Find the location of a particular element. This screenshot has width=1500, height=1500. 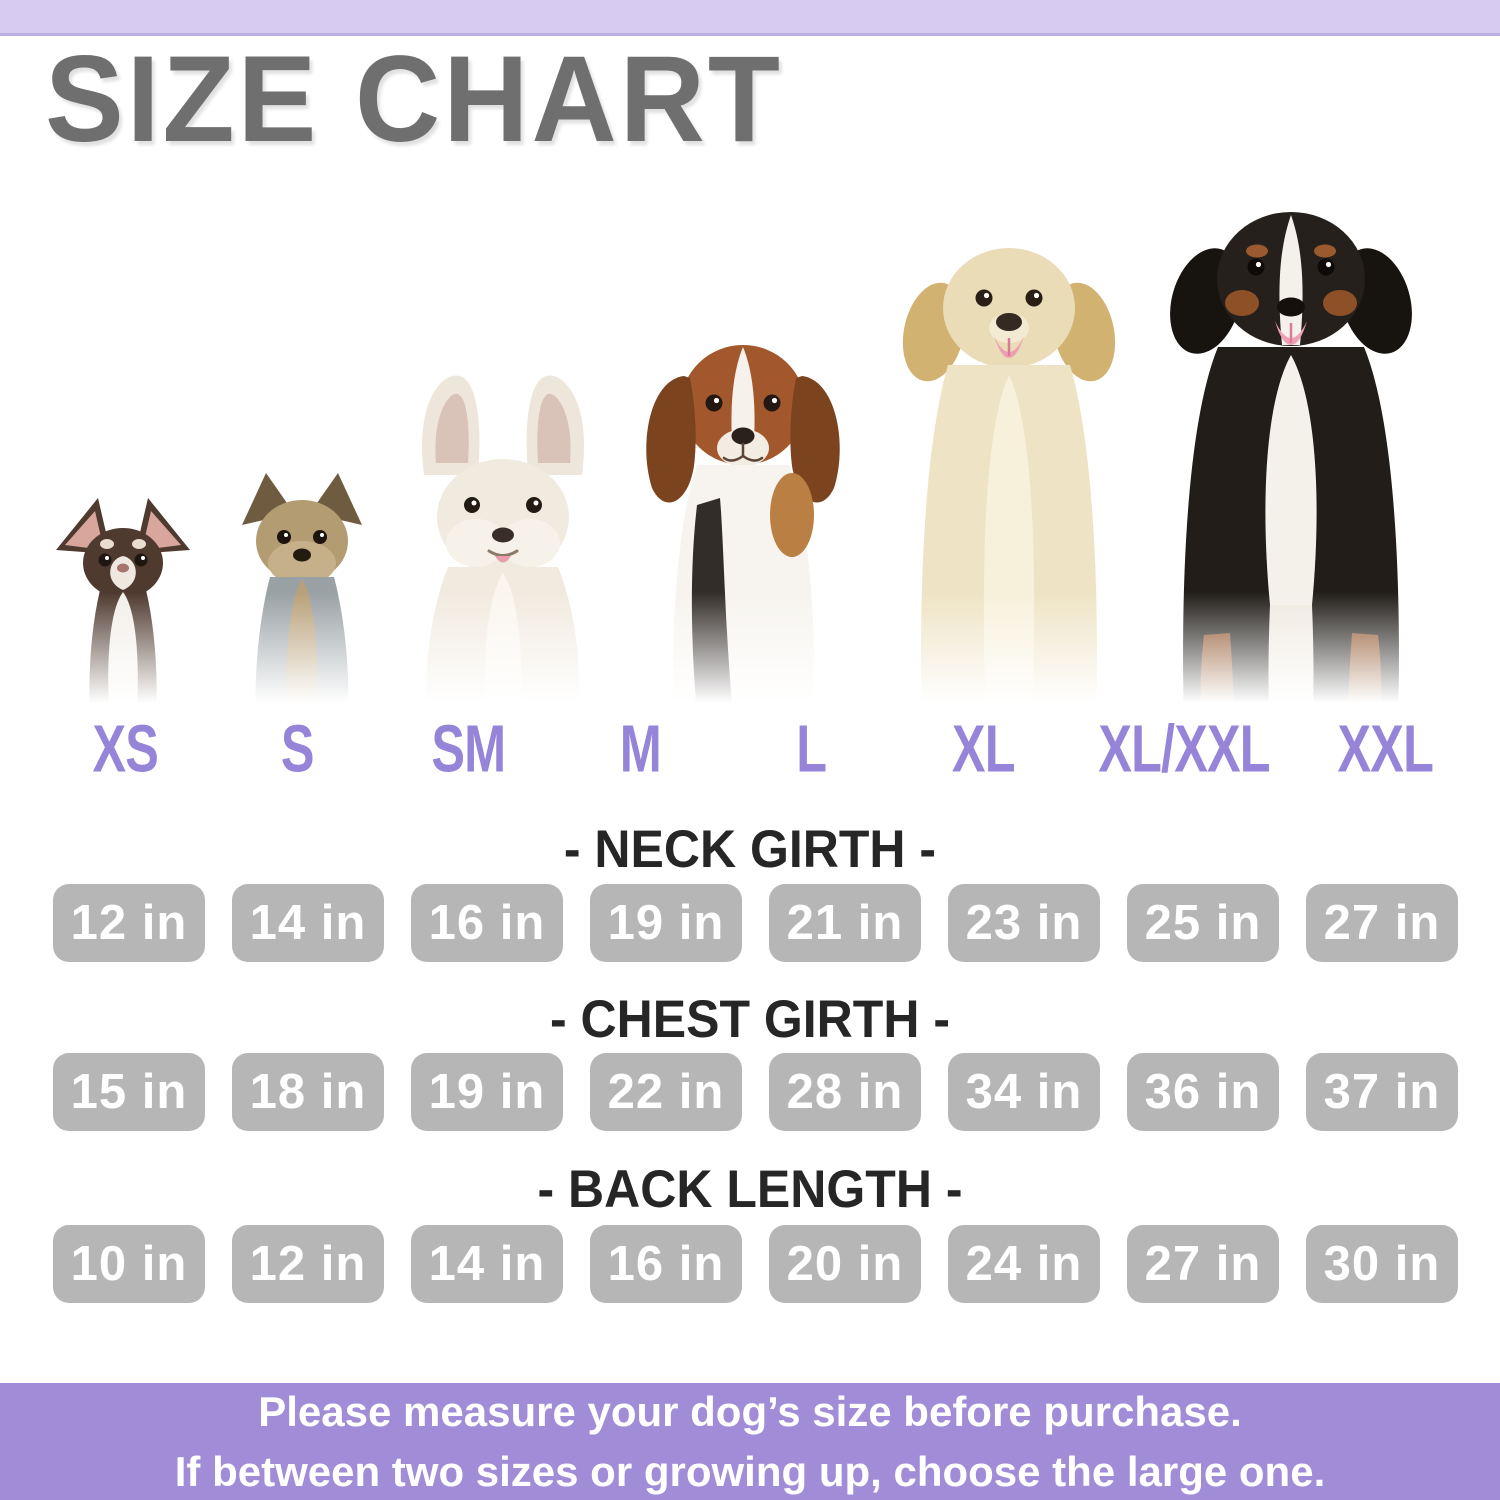

chest-girth-value: 34 in is located at coordinates (1024, 1092).